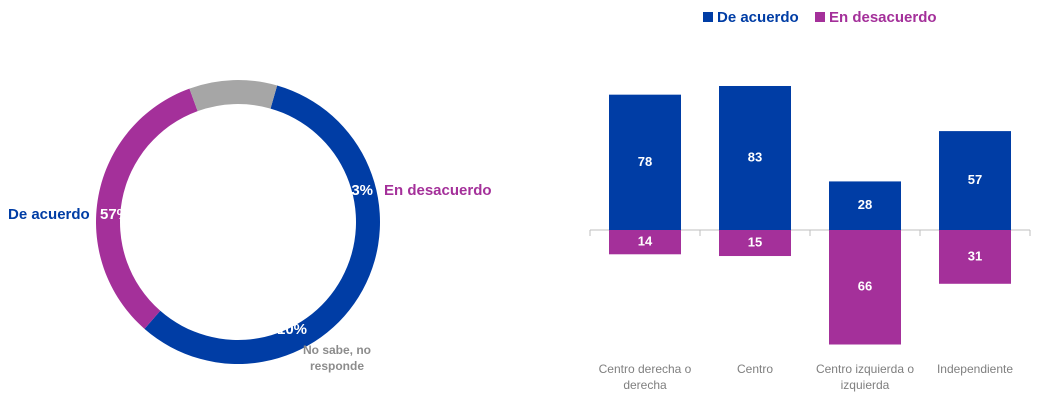 The width and height of the screenshot is (1039, 409). I want to click on bar-value-label: 31, so click(975, 255).